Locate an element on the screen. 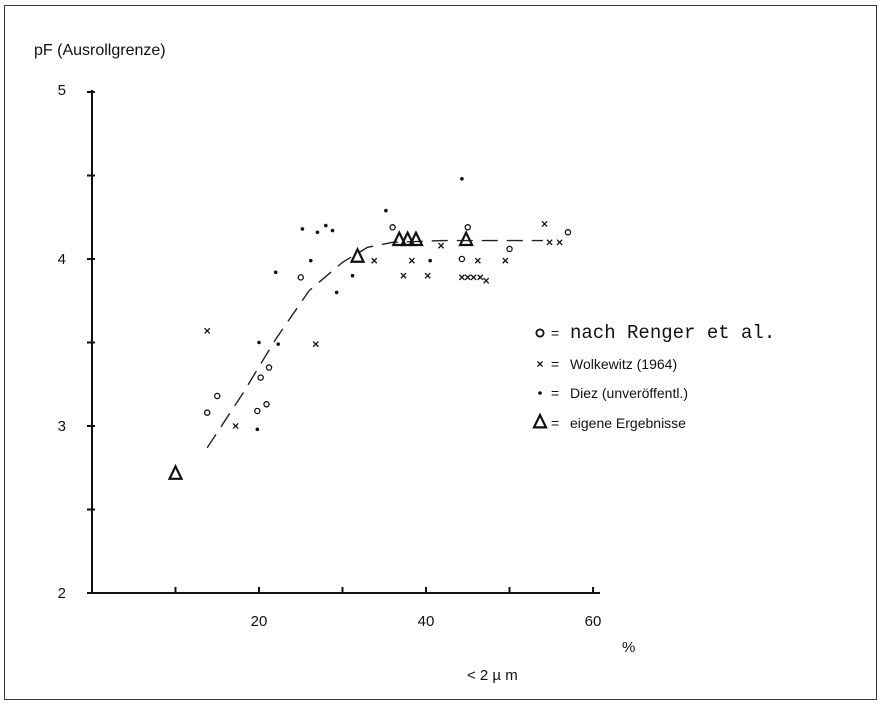  cross-point-15-stroke-b is located at coordinates (544, 223).